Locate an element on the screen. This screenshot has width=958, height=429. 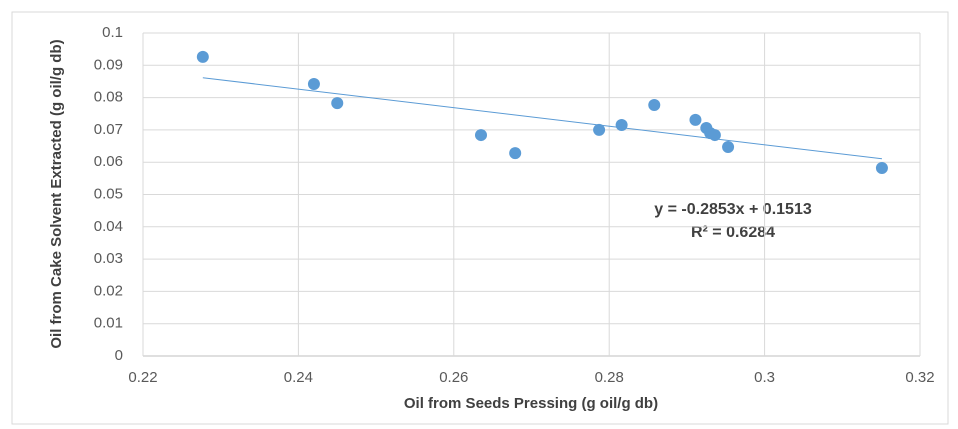
x-tick-label: 0.28 is located at coordinates (609, 377).